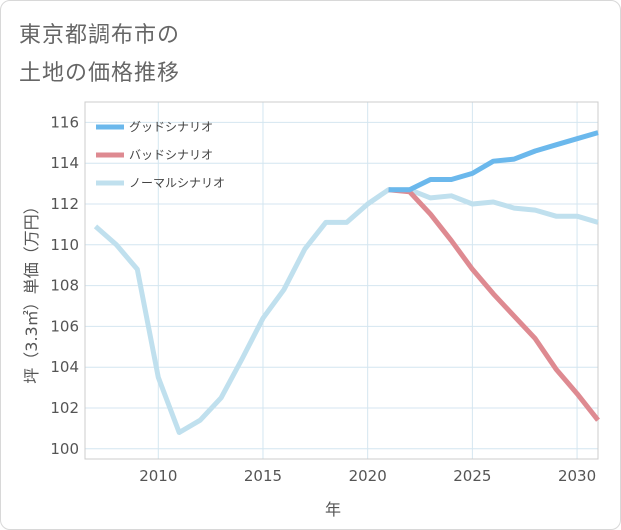 The image size is (621, 530). I want to click on x-tick-label: 2015, so click(263, 476).